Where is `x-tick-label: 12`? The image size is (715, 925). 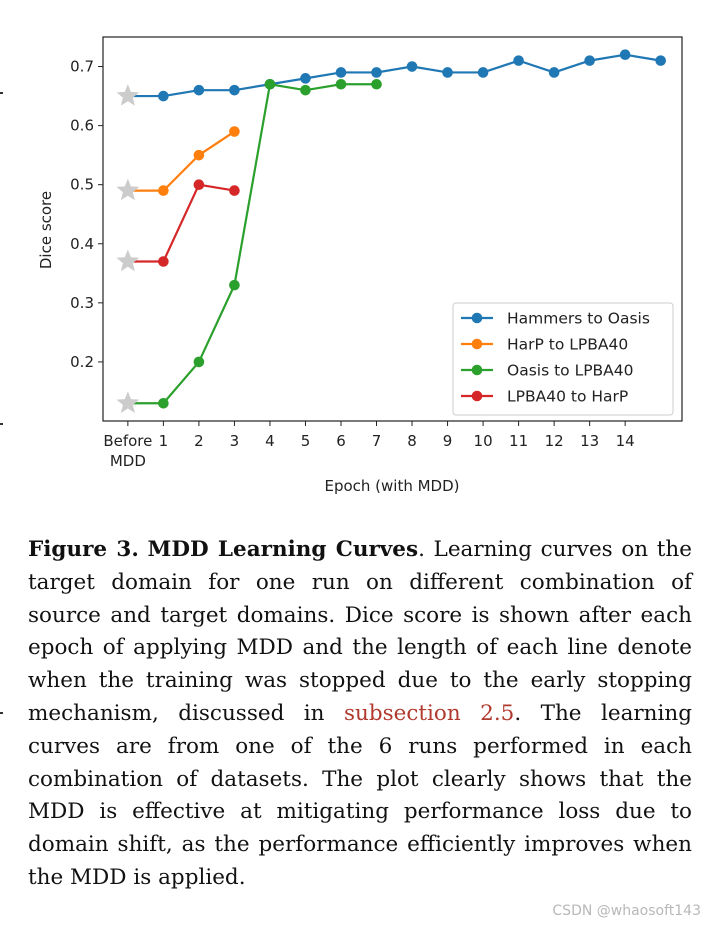
x-tick-label: 12 is located at coordinates (554, 441).